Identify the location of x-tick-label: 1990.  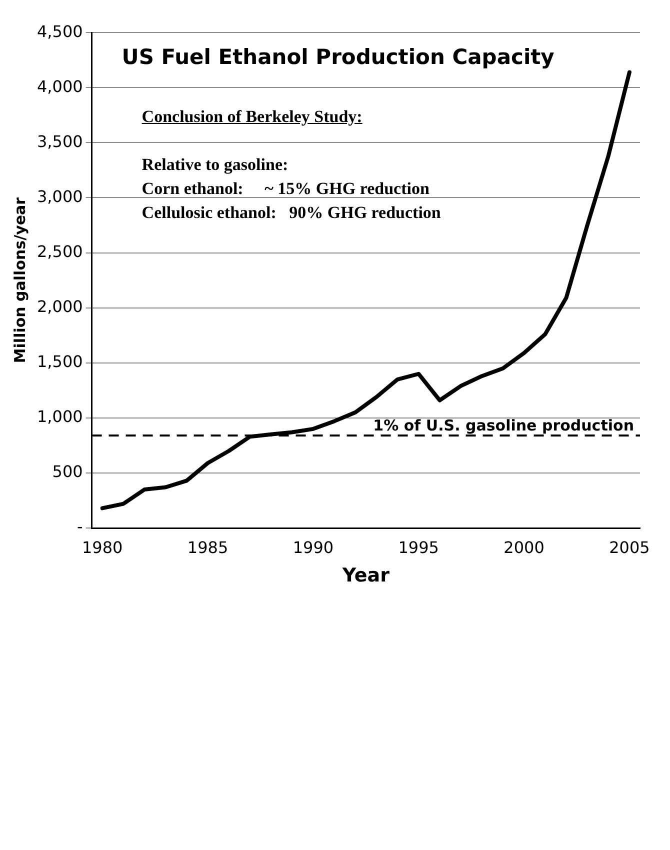
(313, 547).